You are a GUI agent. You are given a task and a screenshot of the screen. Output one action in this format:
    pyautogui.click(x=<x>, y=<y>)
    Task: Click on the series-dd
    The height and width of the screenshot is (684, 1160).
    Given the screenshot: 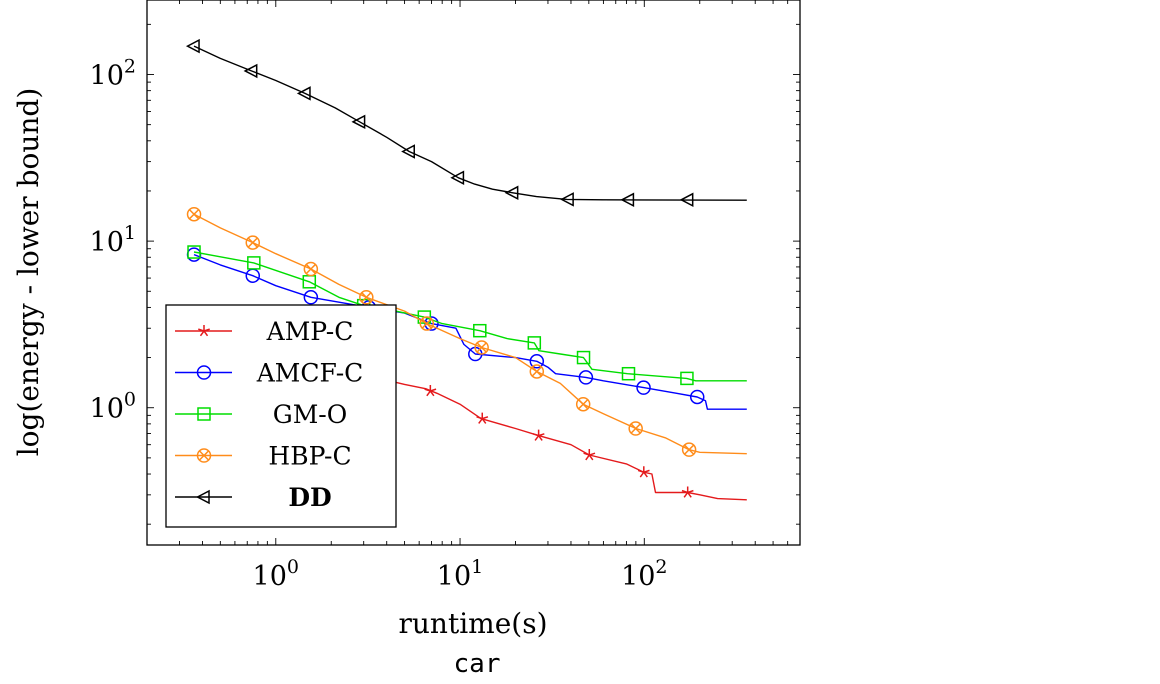 What is the action you would take?
    pyautogui.click(x=466, y=123)
    